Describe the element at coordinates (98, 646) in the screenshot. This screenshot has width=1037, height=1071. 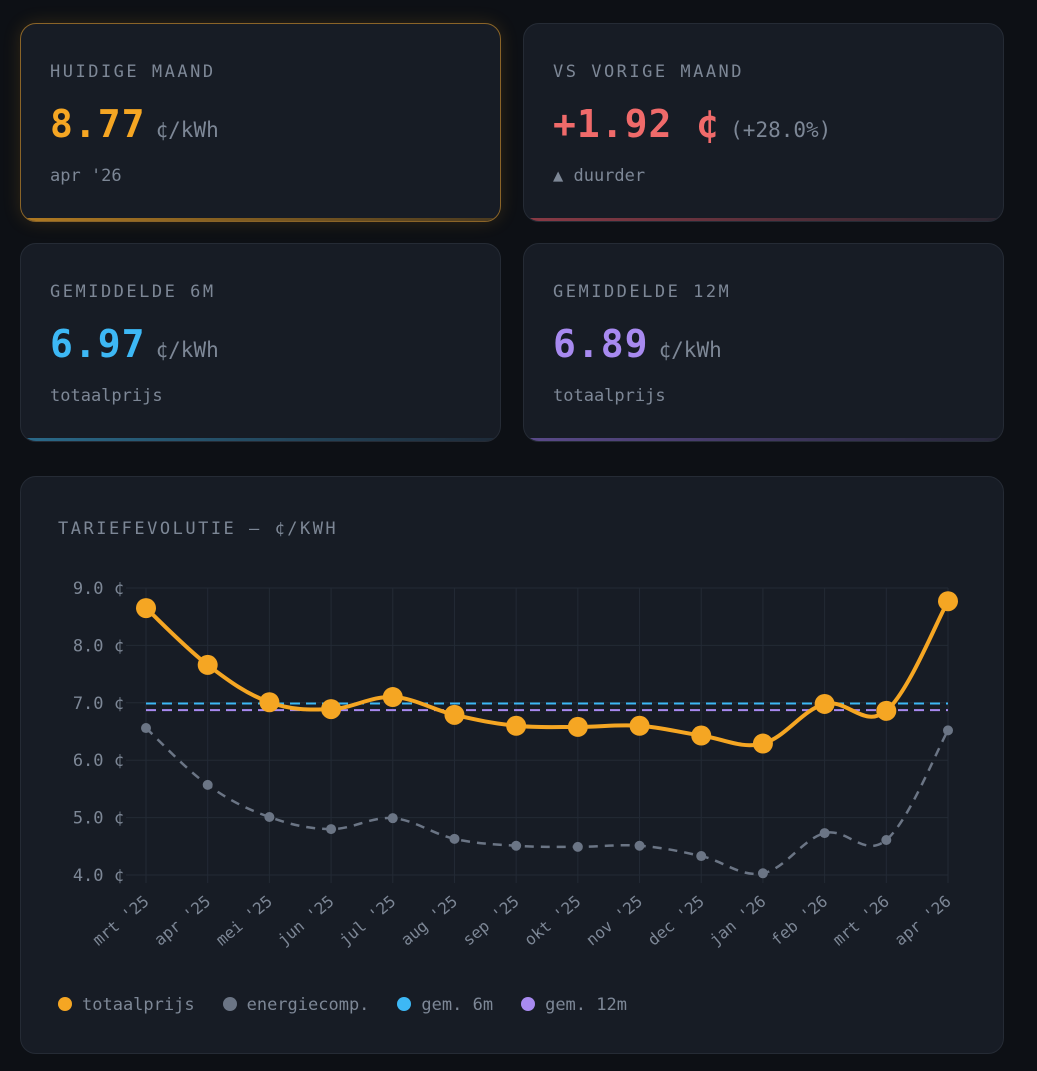
I see `y-tick-label: 8.0 ¢` at that location.